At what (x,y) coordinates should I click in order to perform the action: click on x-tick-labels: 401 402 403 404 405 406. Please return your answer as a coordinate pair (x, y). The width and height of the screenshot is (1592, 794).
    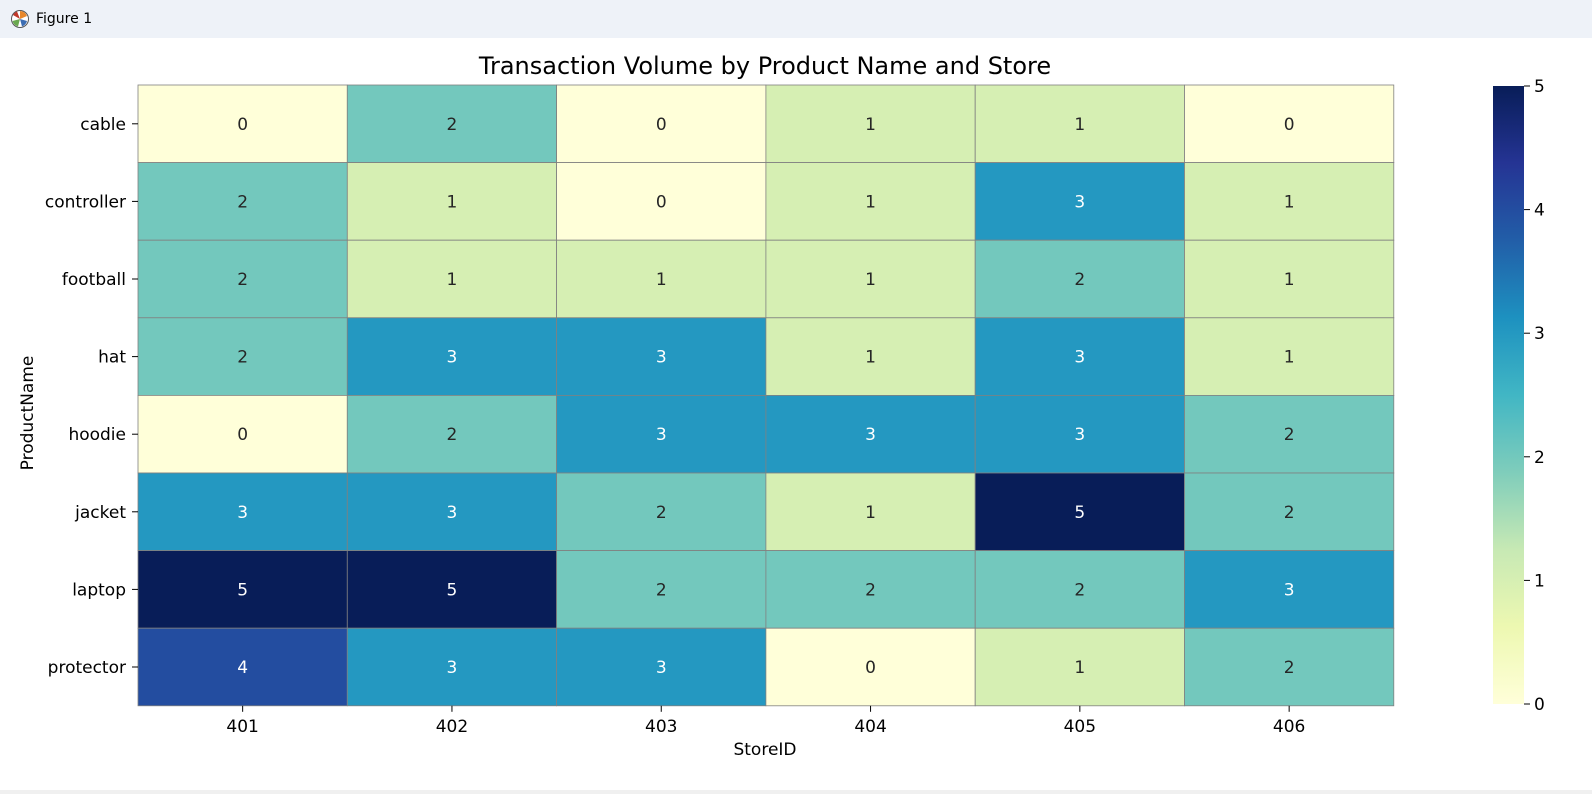
    Looking at the image, I should click on (765, 721).